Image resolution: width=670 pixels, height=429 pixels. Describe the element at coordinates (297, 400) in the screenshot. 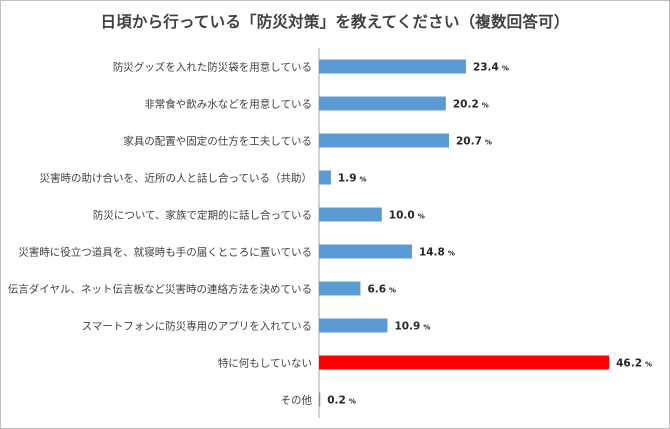

I see `category-label: その他` at that location.